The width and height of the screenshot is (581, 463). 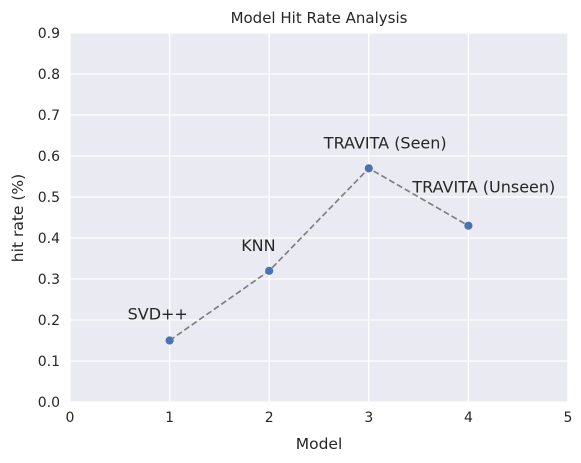 I want to click on x-tick-label: 4, so click(x=468, y=418).